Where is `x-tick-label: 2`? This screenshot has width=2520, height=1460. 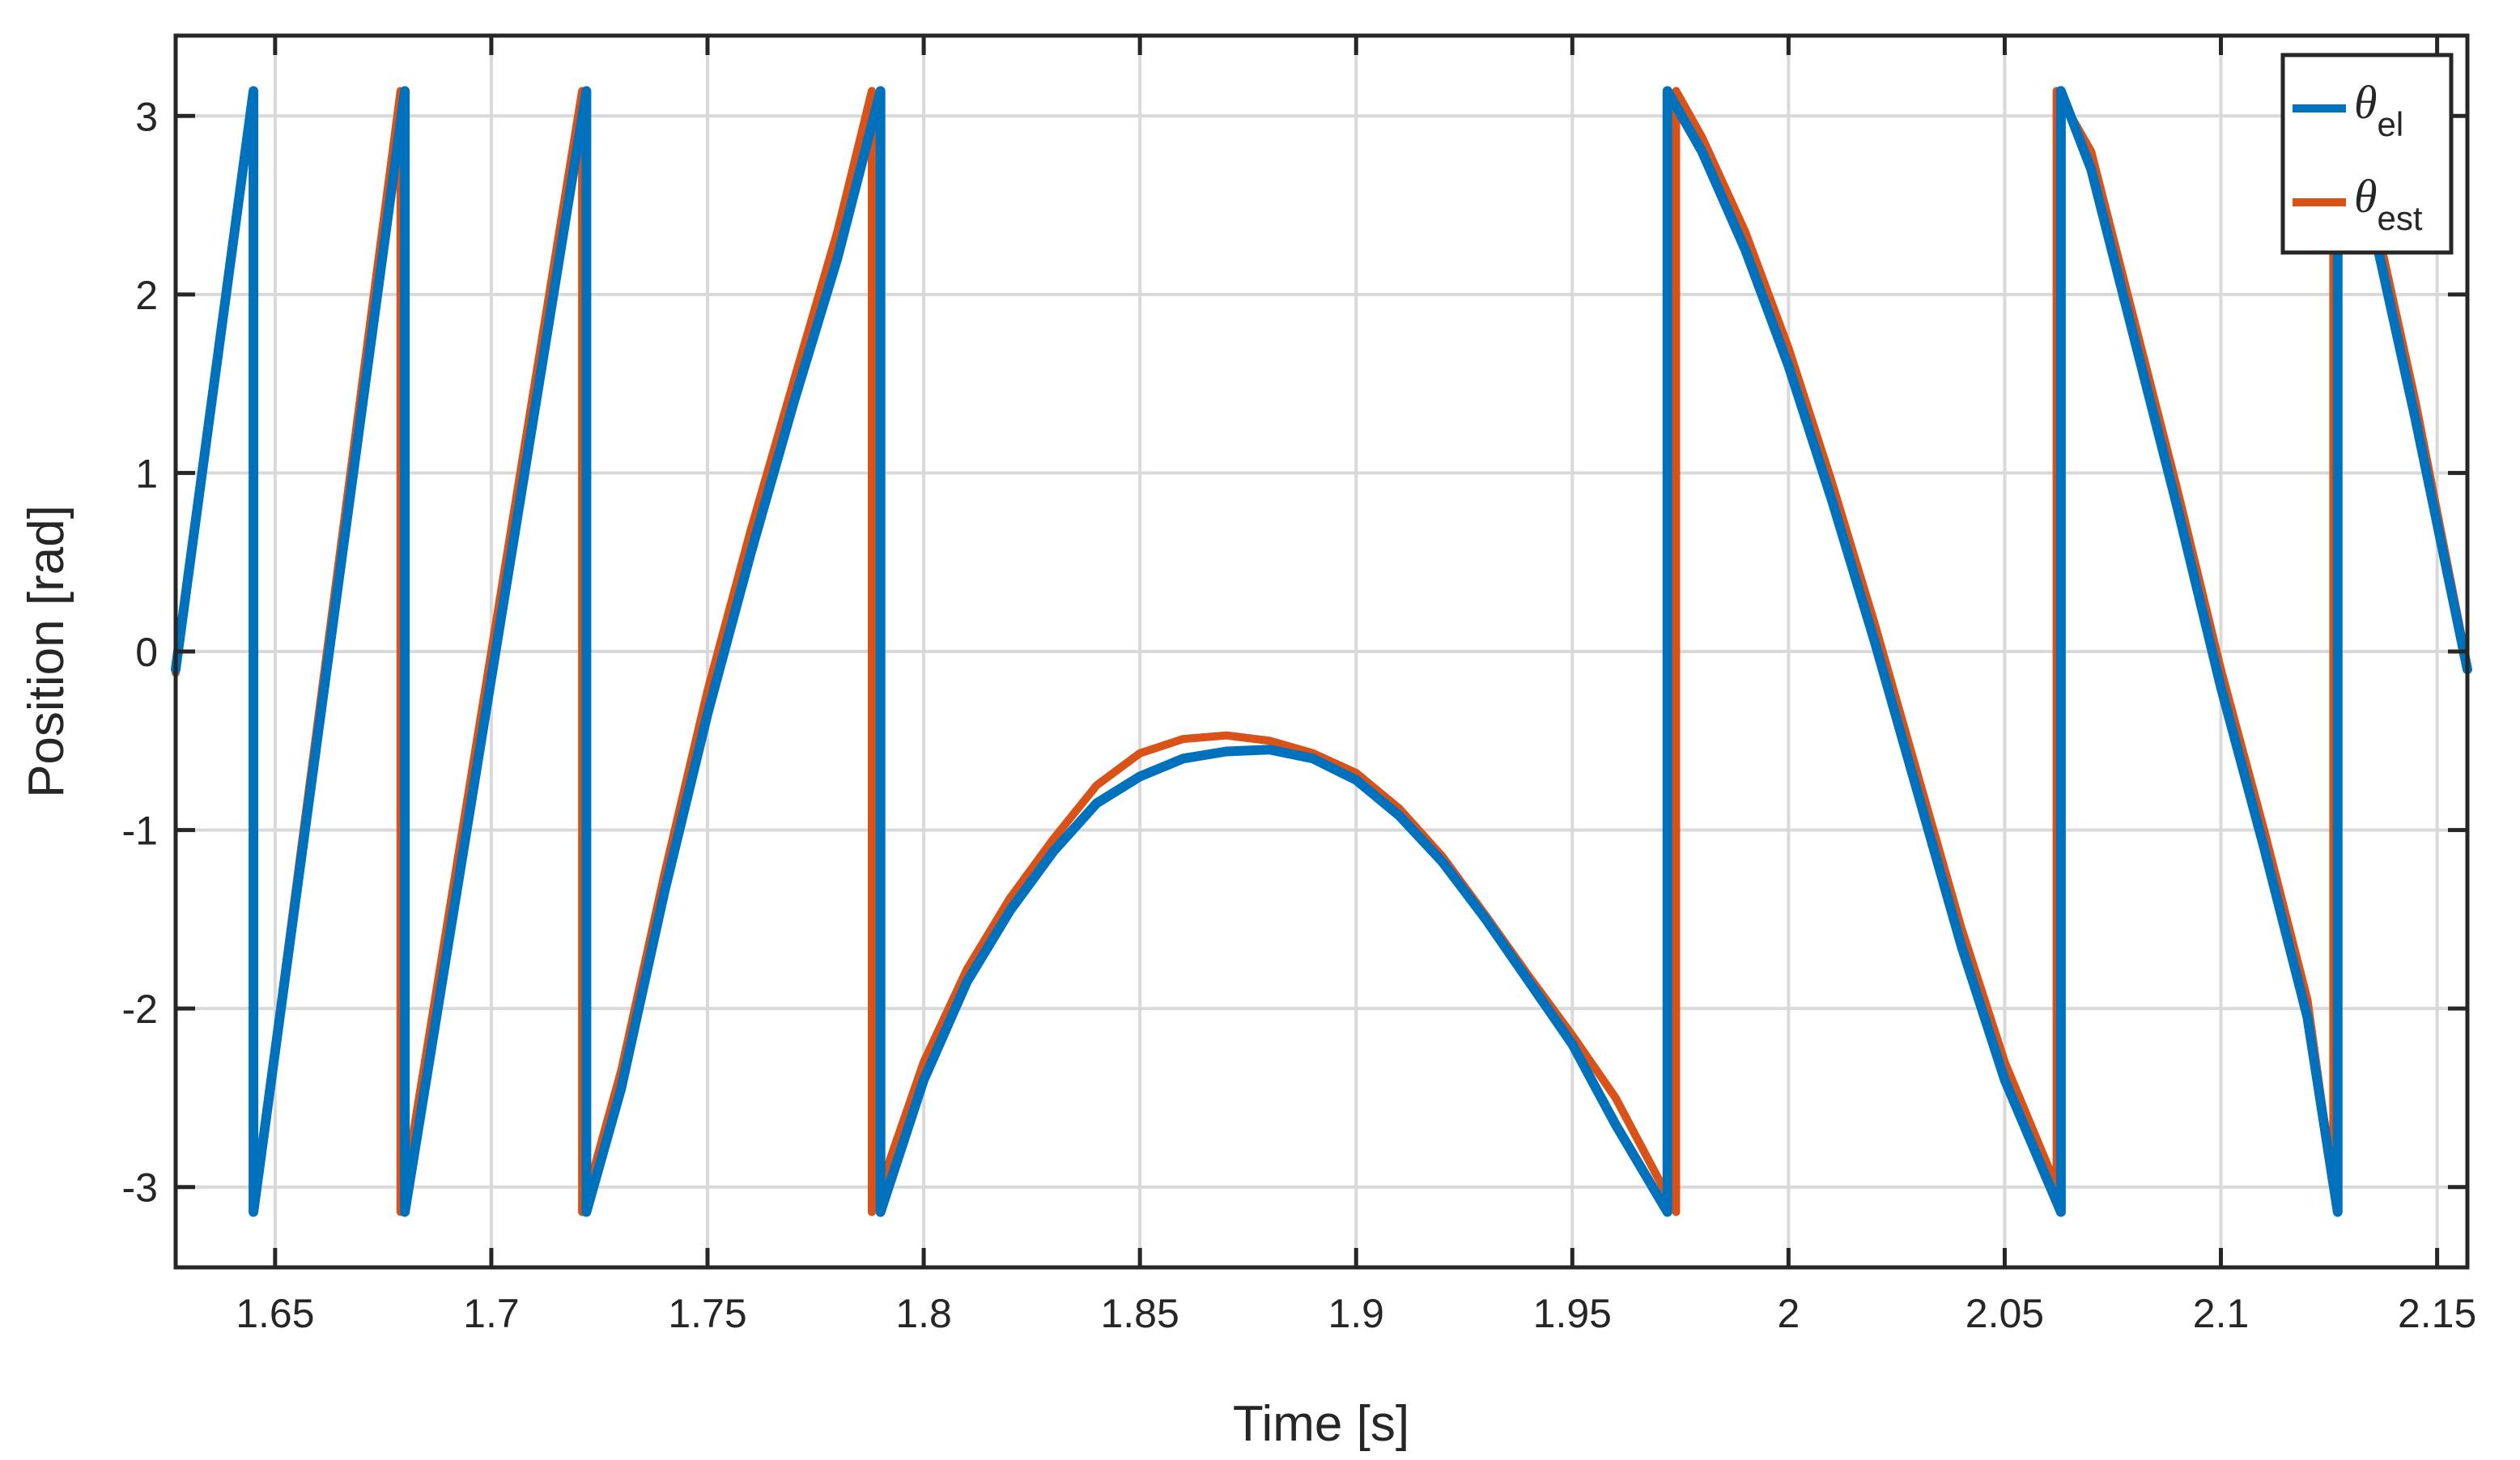 x-tick-label: 2 is located at coordinates (1788, 1313).